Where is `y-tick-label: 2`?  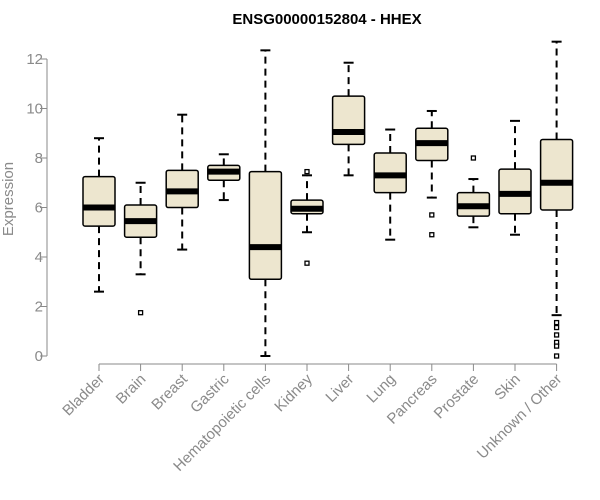 y-tick-label: 2 is located at coordinates (39, 307).